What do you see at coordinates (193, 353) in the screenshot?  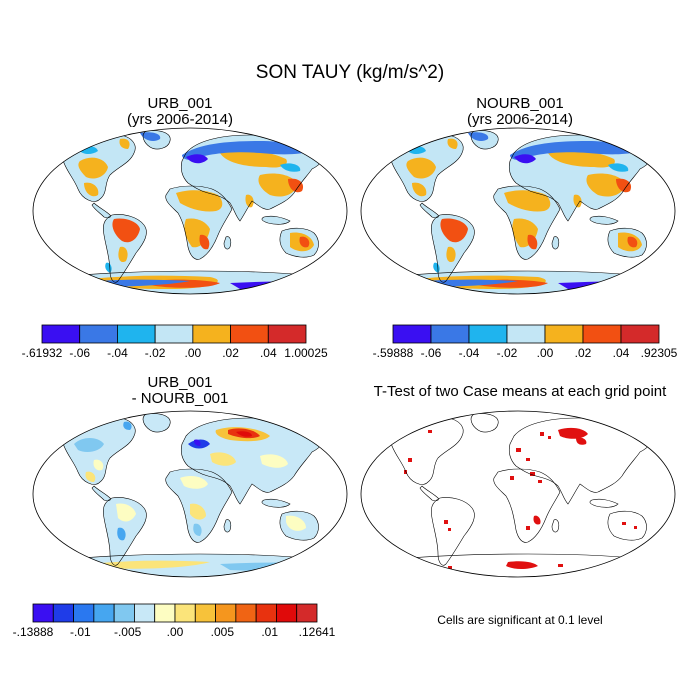 I see `colorbar-urb-tick-label: .00` at bounding box center [193, 353].